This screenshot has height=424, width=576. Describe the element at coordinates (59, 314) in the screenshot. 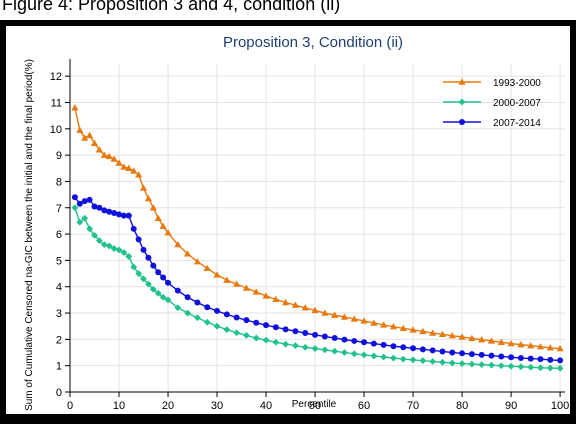

I see `y-tick-label: 3` at that location.